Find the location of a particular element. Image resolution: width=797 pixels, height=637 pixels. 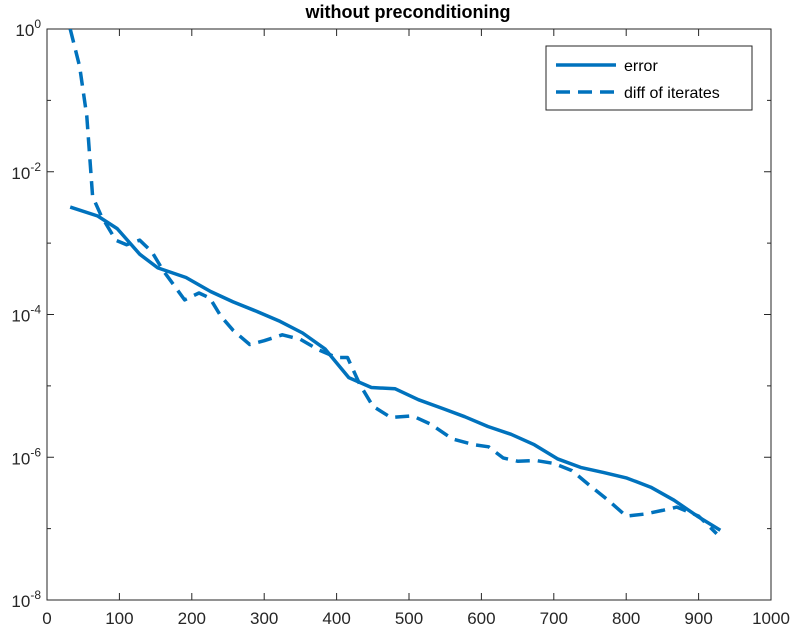

y-tick-label: 10⁻⁶ is located at coordinates (26, 456).